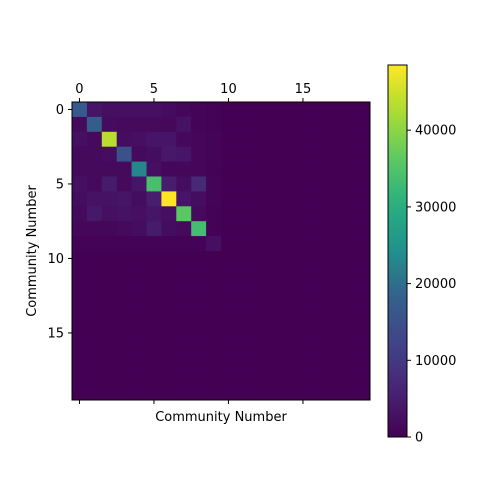 The height and width of the screenshot is (484, 480). What do you see at coordinates (435, 207) in the screenshot?
I see `colorbar-tick-label: 30000` at bounding box center [435, 207].